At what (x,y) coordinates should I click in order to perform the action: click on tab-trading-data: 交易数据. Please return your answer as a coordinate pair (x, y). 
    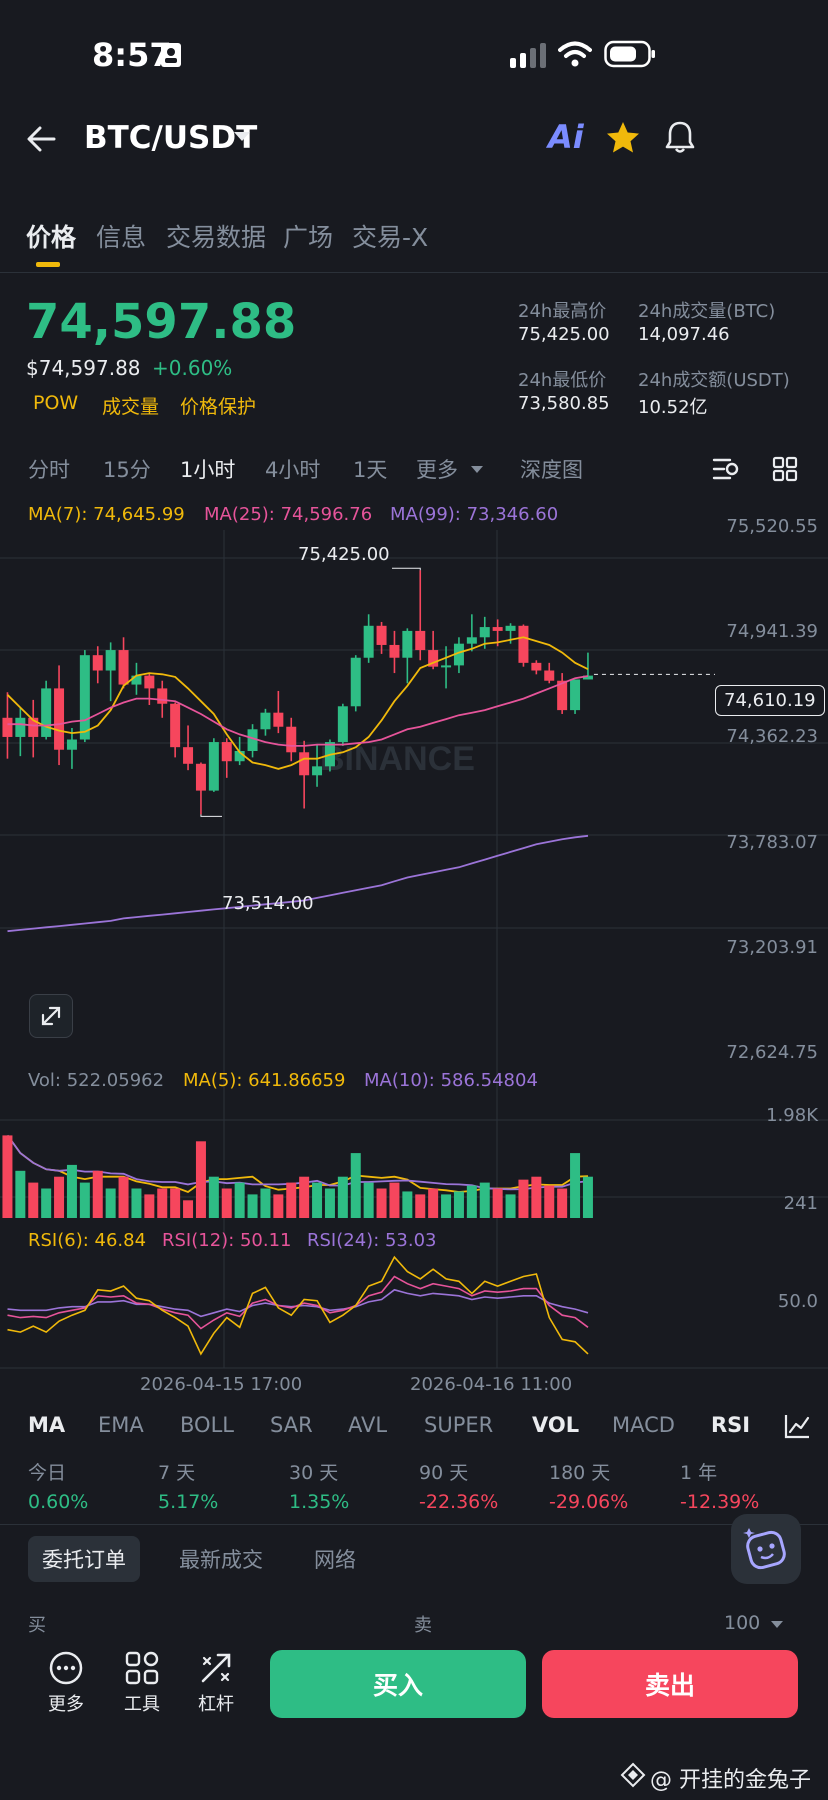
    Looking at the image, I should click on (216, 237).